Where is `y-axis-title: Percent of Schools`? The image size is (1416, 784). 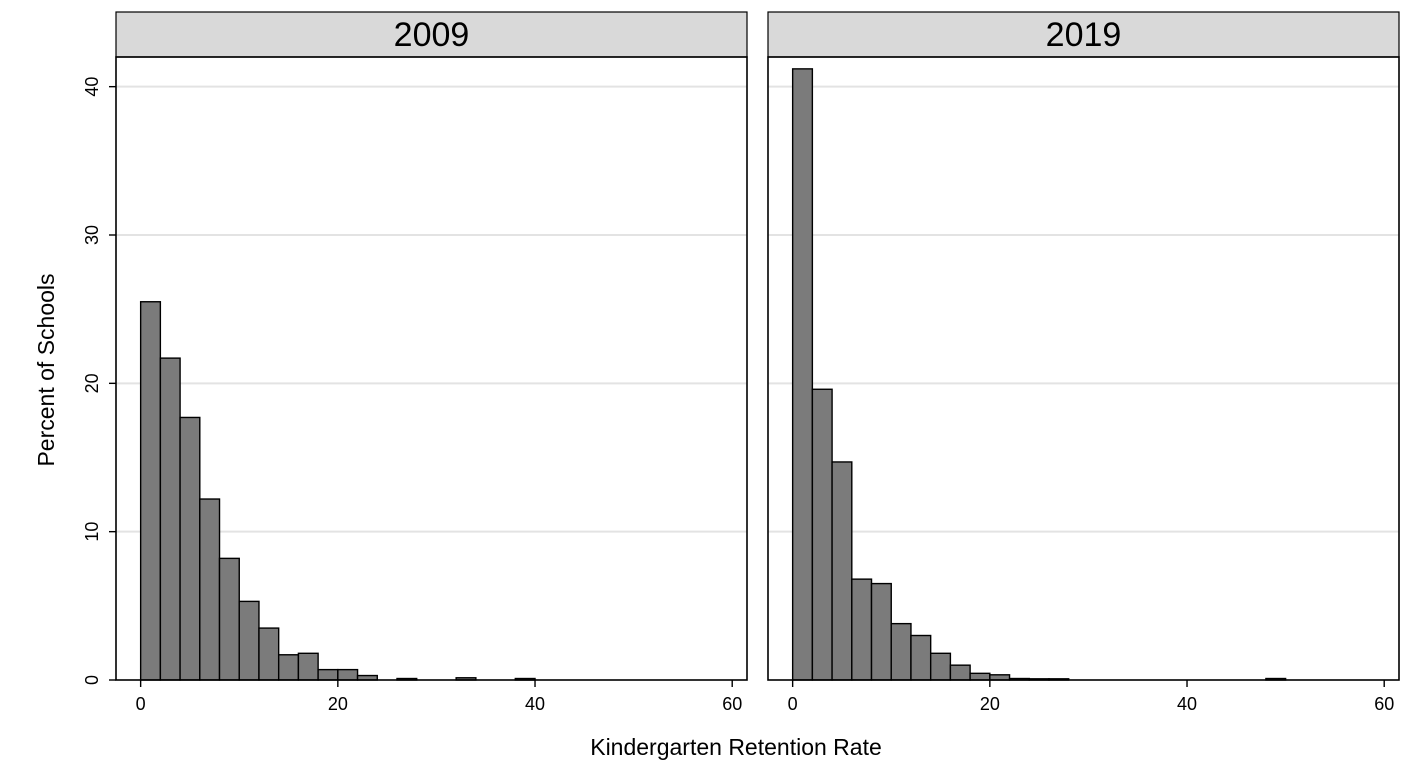 y-axis-title: Percent of Schools is located at coordinates (46, 369).